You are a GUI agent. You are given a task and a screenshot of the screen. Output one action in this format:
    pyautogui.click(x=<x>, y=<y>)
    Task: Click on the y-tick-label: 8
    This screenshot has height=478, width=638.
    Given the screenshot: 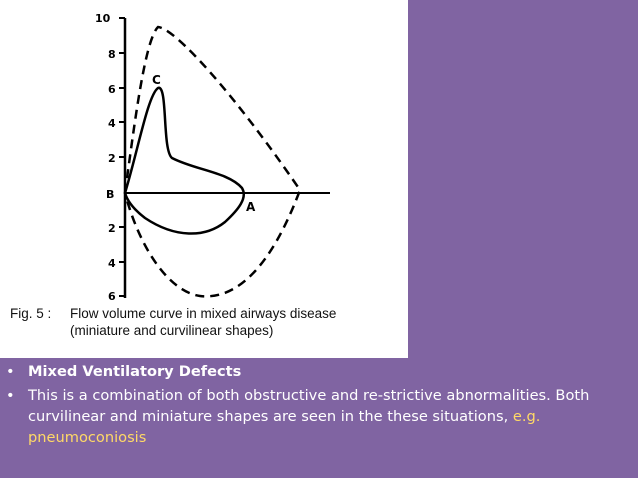 What is the action you would take?
    pyautogui.click(x=112, y=54)
    